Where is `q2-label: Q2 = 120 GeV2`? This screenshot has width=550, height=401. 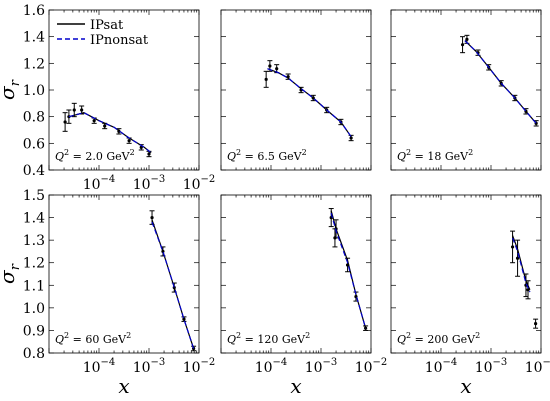 q2-label: Q2 = 120 GeV2 is located at coordinates (268, 338).